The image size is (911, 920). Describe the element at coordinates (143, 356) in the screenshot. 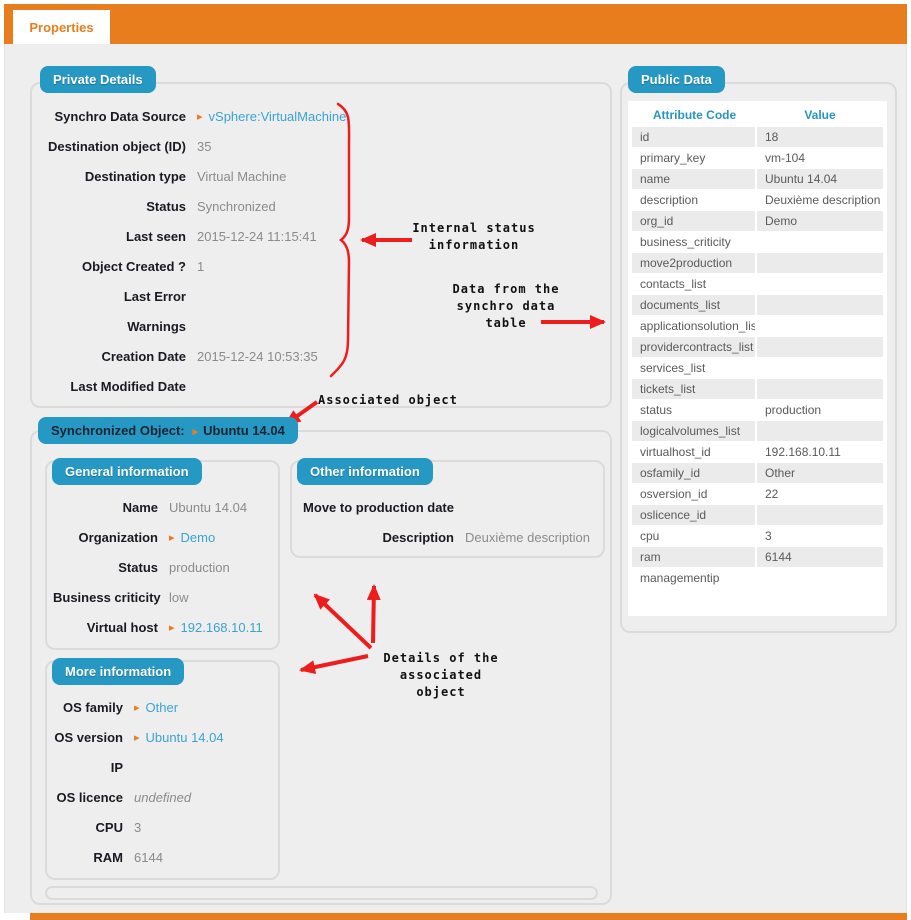

I see `field-label: Creation Date` at that location.